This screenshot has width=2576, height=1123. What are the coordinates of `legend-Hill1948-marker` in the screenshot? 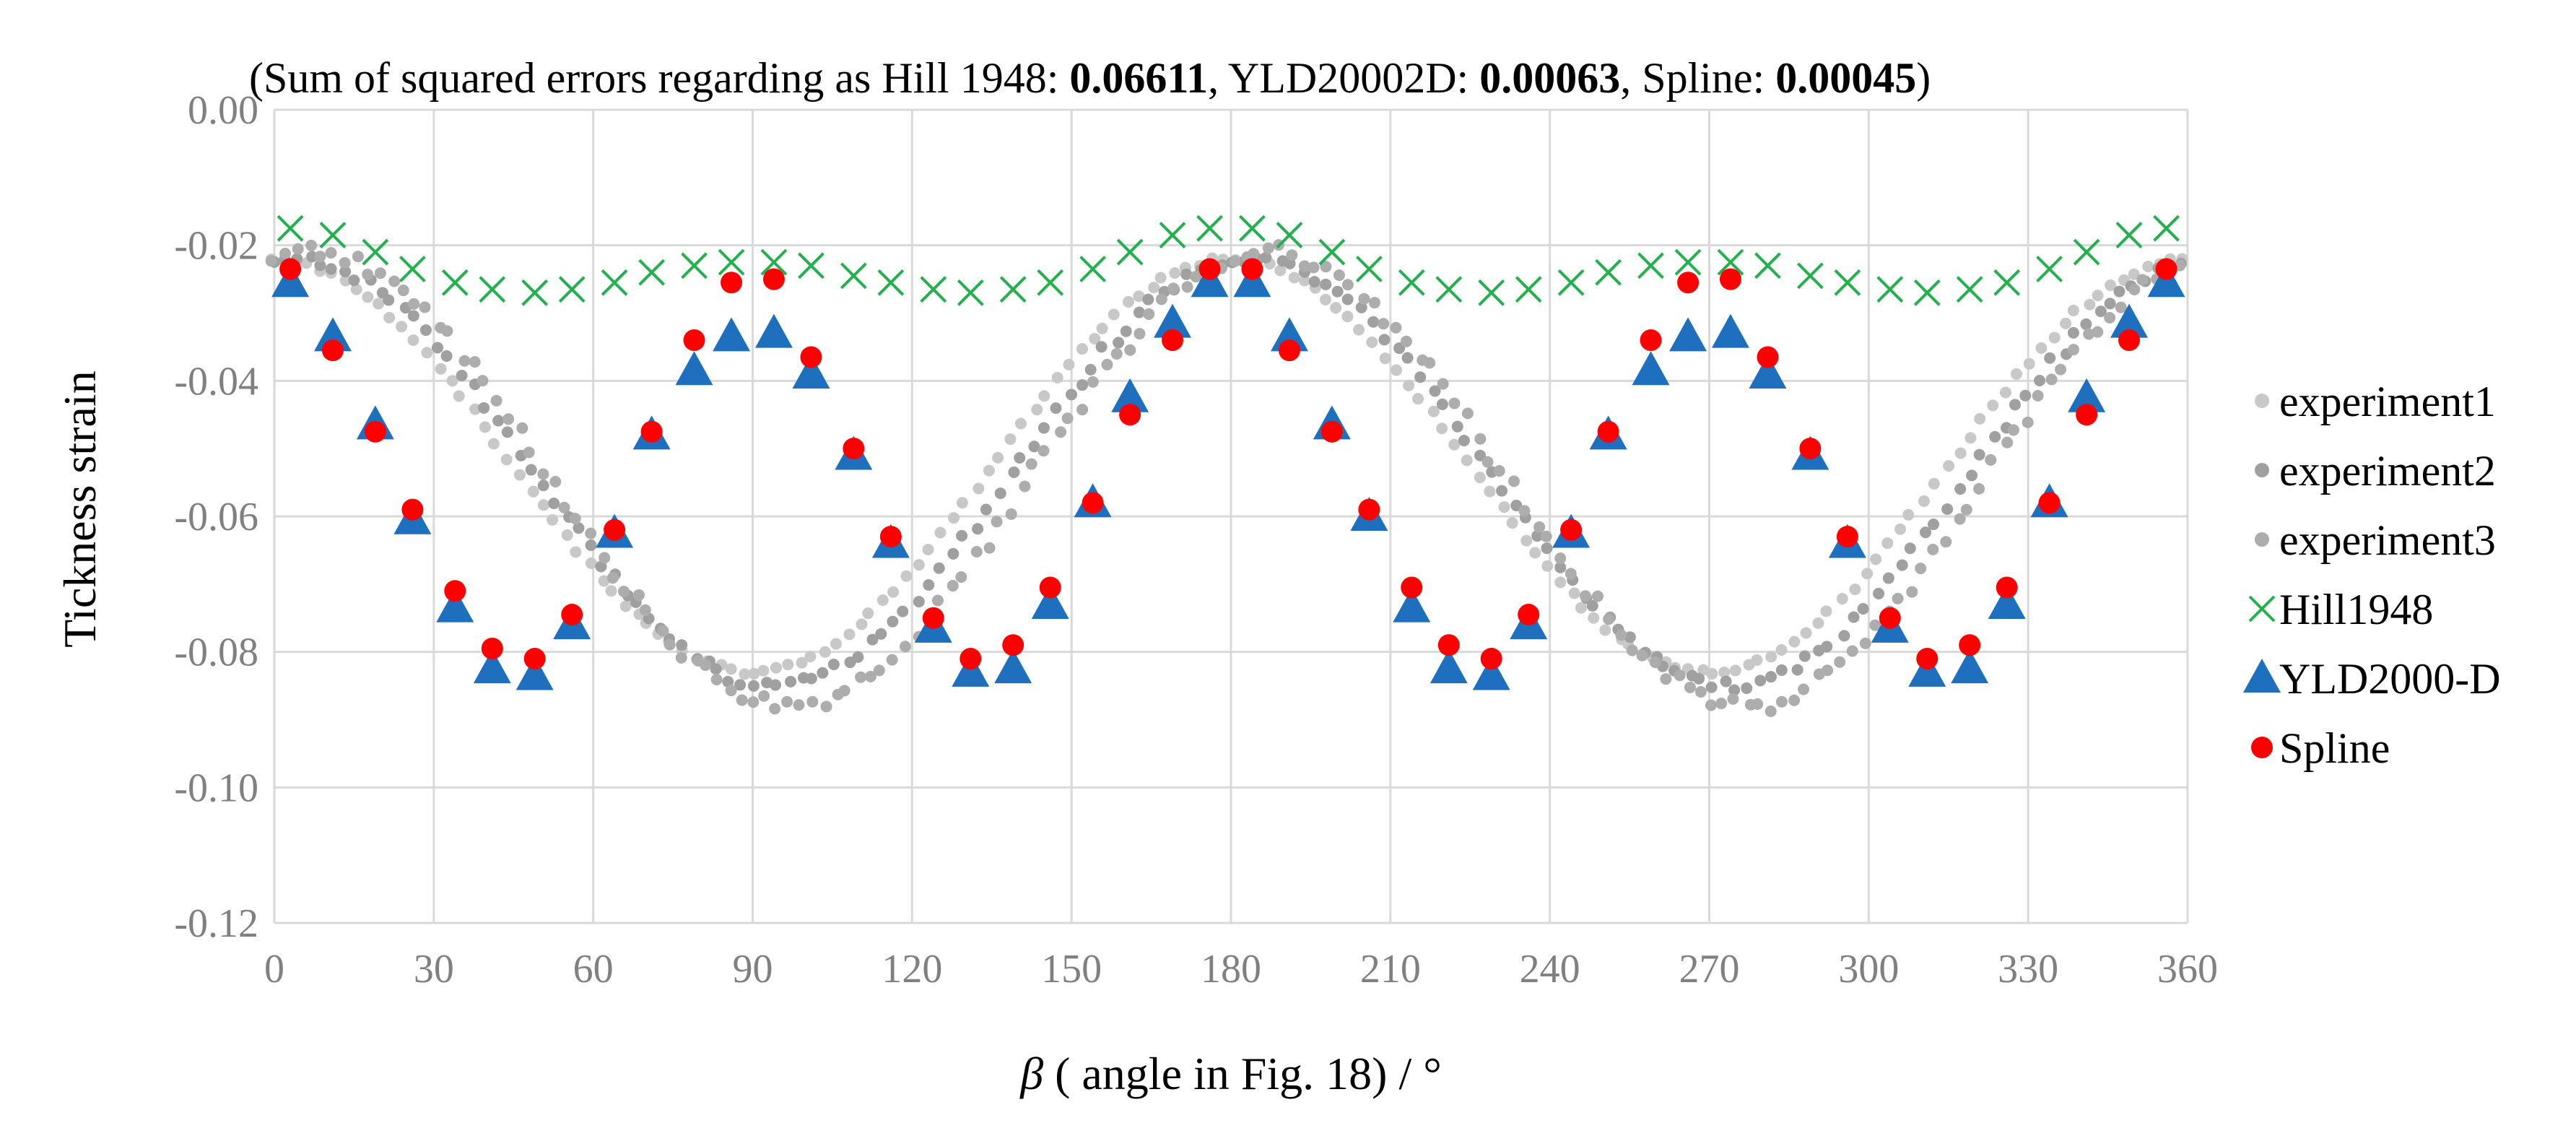 It's located at (2262, 609).